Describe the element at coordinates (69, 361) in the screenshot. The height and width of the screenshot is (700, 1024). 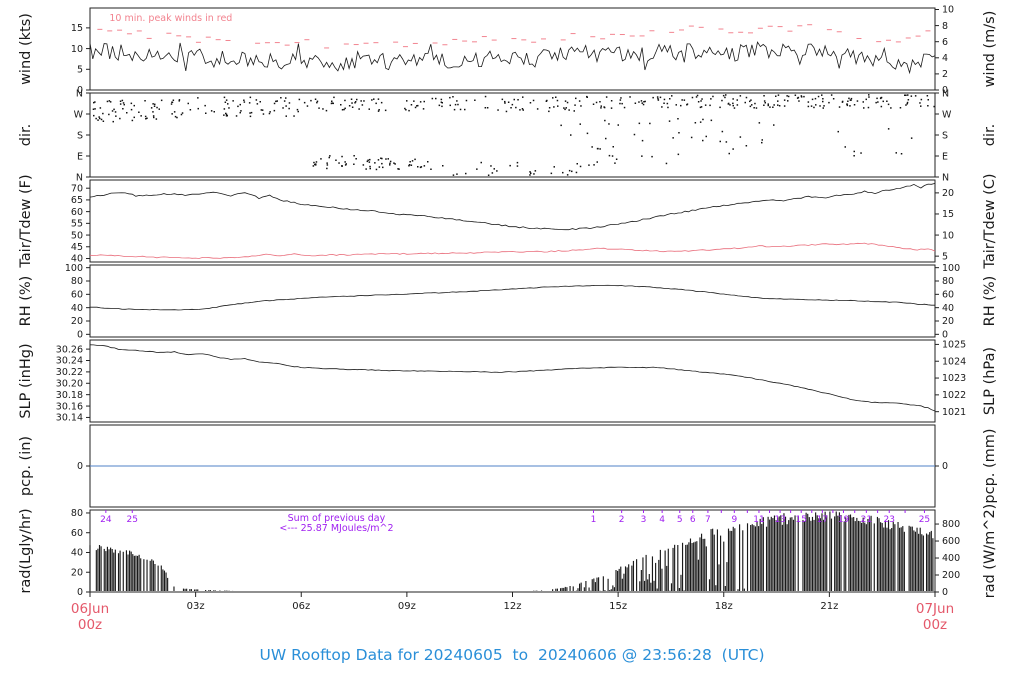
I see `tick-label: 30.24` at that location.